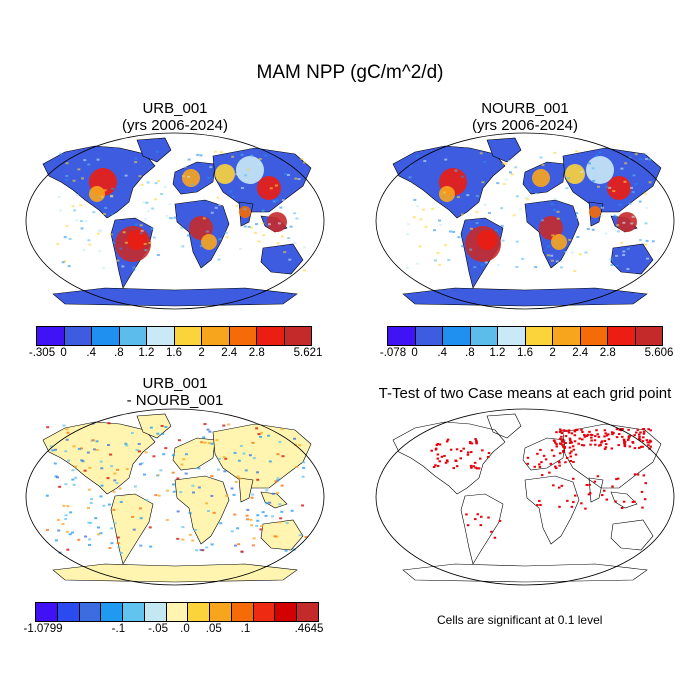  What do you see at coordinates (119, 353) in the screenshot?
I see `colorbar-tick-label: .8` at bounding box center [119, 353].